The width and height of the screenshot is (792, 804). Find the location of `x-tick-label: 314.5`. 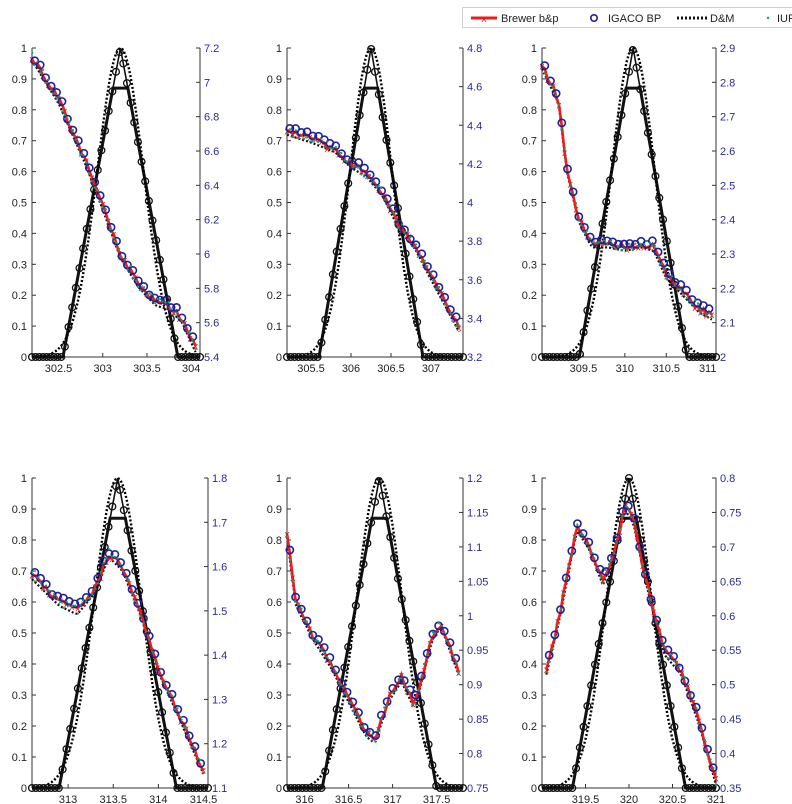

x-tick-label: 314.5 is located at coordinates (204, 799).